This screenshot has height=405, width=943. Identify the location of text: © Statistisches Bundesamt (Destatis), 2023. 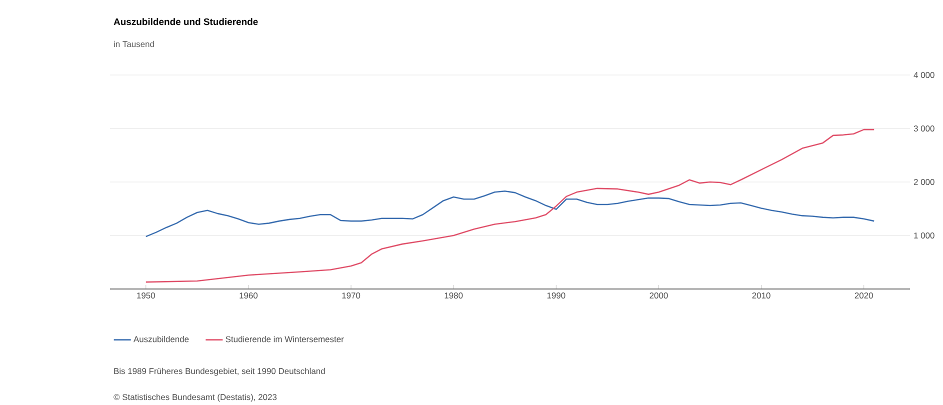
(195, 398).